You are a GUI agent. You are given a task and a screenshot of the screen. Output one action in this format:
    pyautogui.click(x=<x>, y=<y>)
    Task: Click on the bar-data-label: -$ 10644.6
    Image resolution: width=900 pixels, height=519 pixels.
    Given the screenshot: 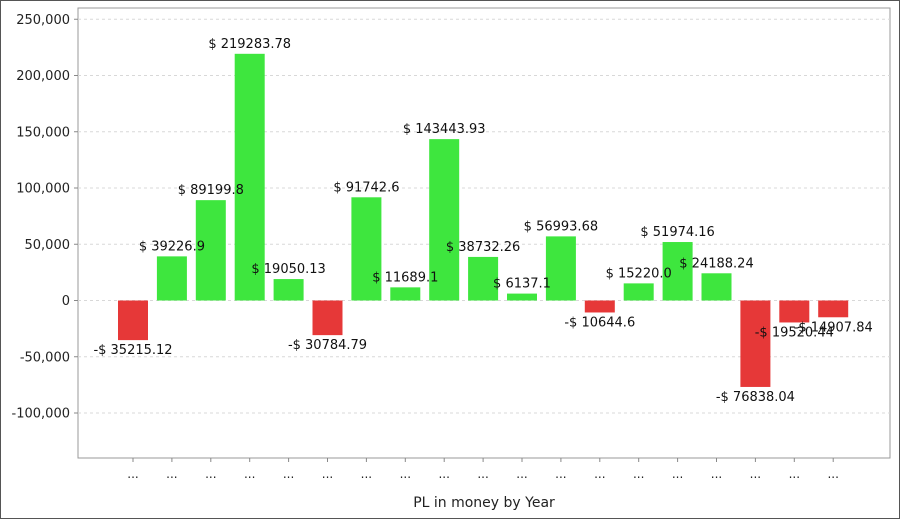 What is the action you would take?
    pyautogui.click(x=599, y=322)
    